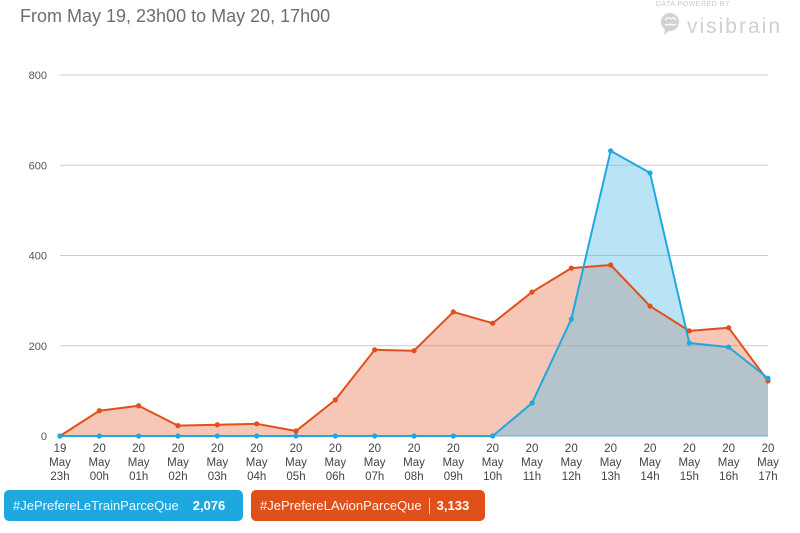 This screenshot has width=800, height=533. What do you see at coordinates (429, 505) in the screenshot?
I see `legend-separator` at bounding box center [429, 505].